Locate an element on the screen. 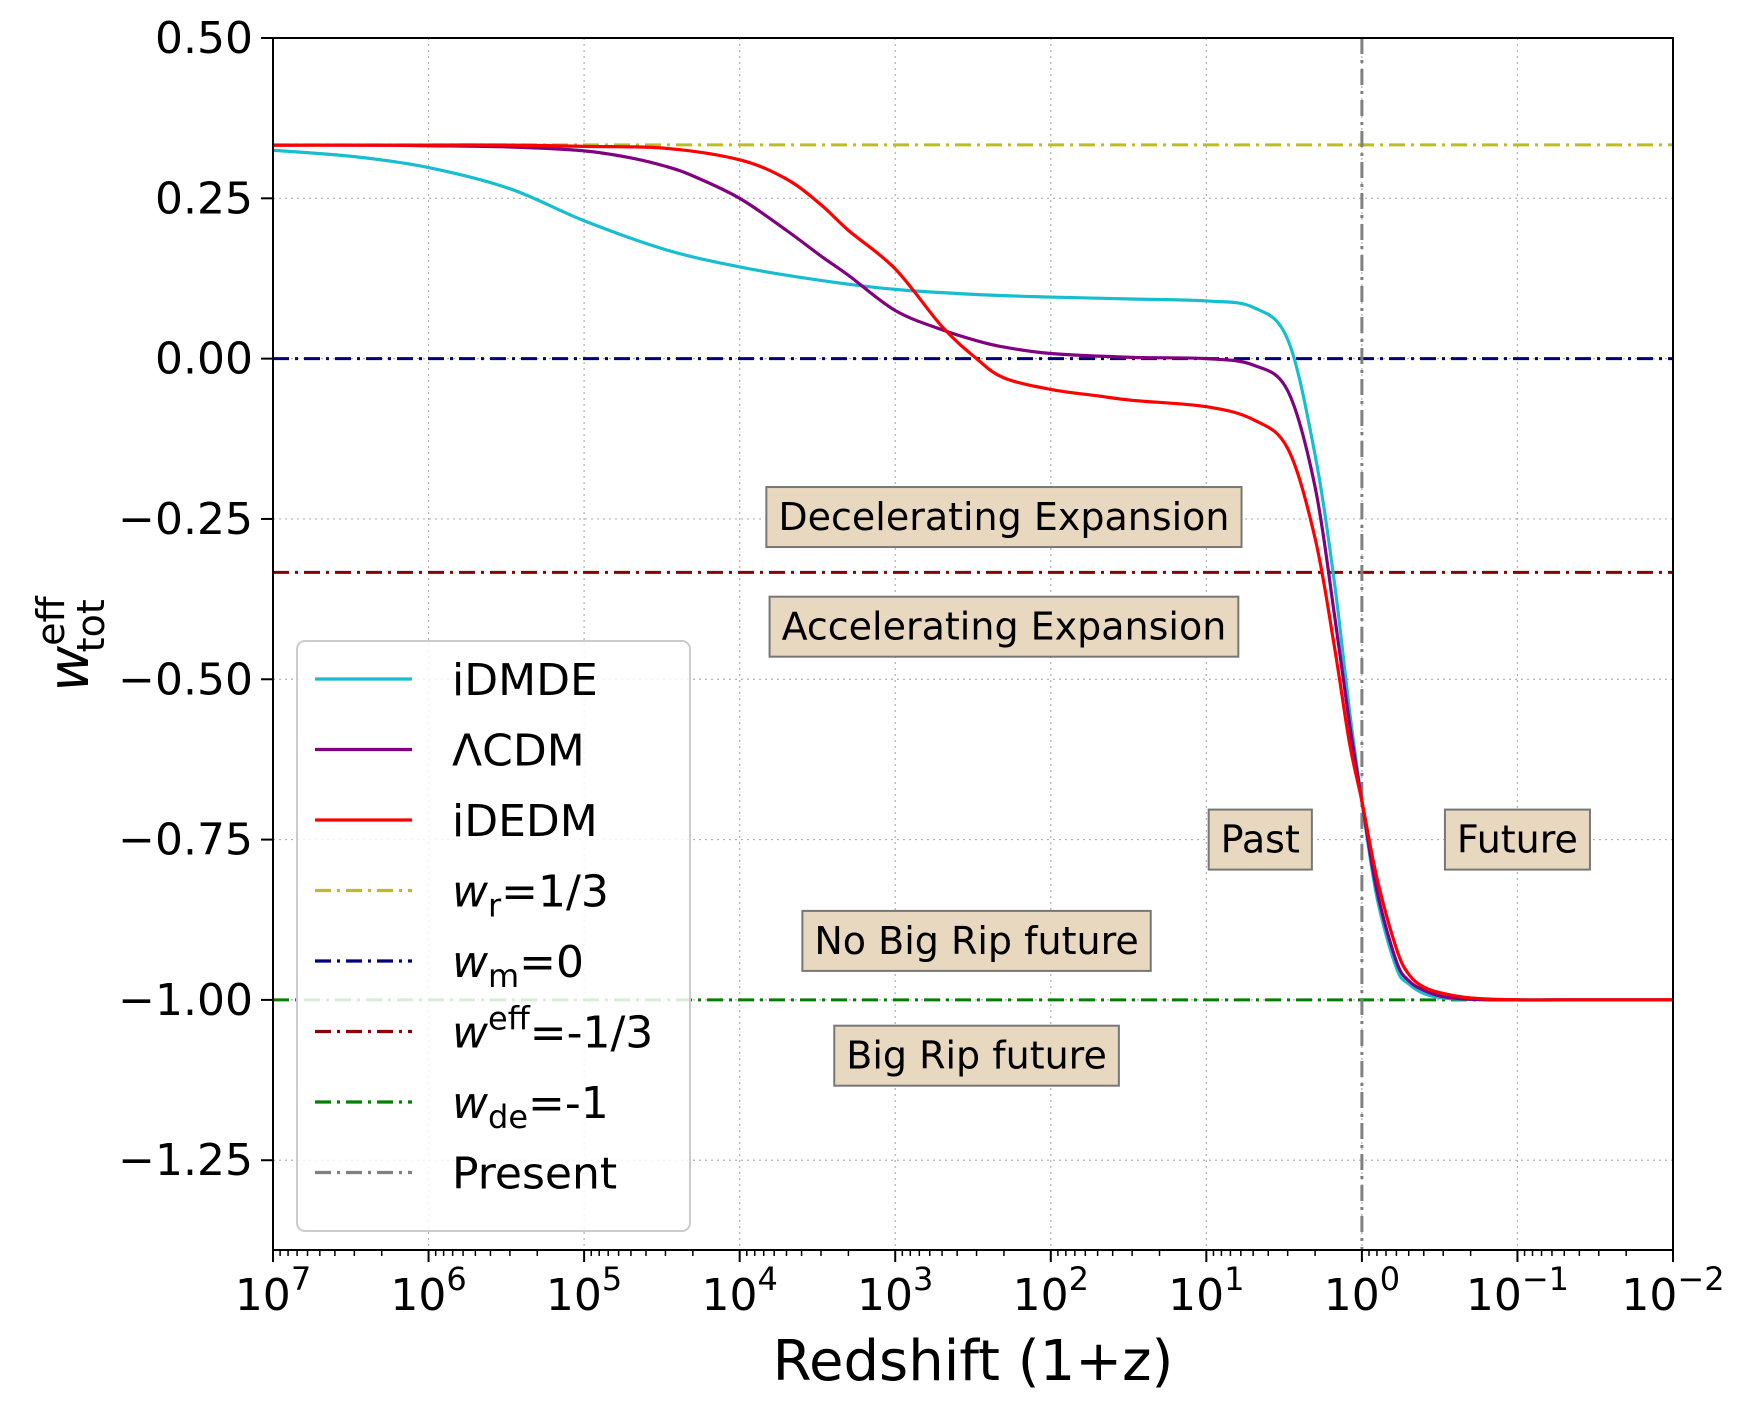 This screenshot has width=1748, height=1409. y-tick-label: −0.75 is located at coordinates (185, 840).